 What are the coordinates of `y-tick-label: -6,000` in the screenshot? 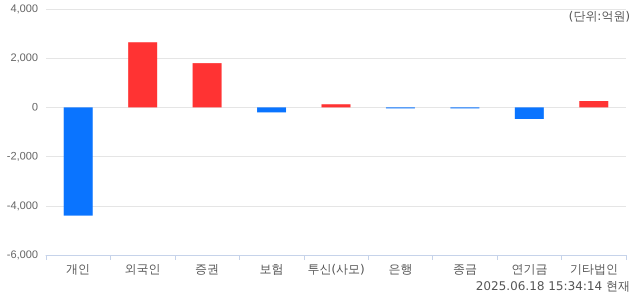 It's located at (22, 255).